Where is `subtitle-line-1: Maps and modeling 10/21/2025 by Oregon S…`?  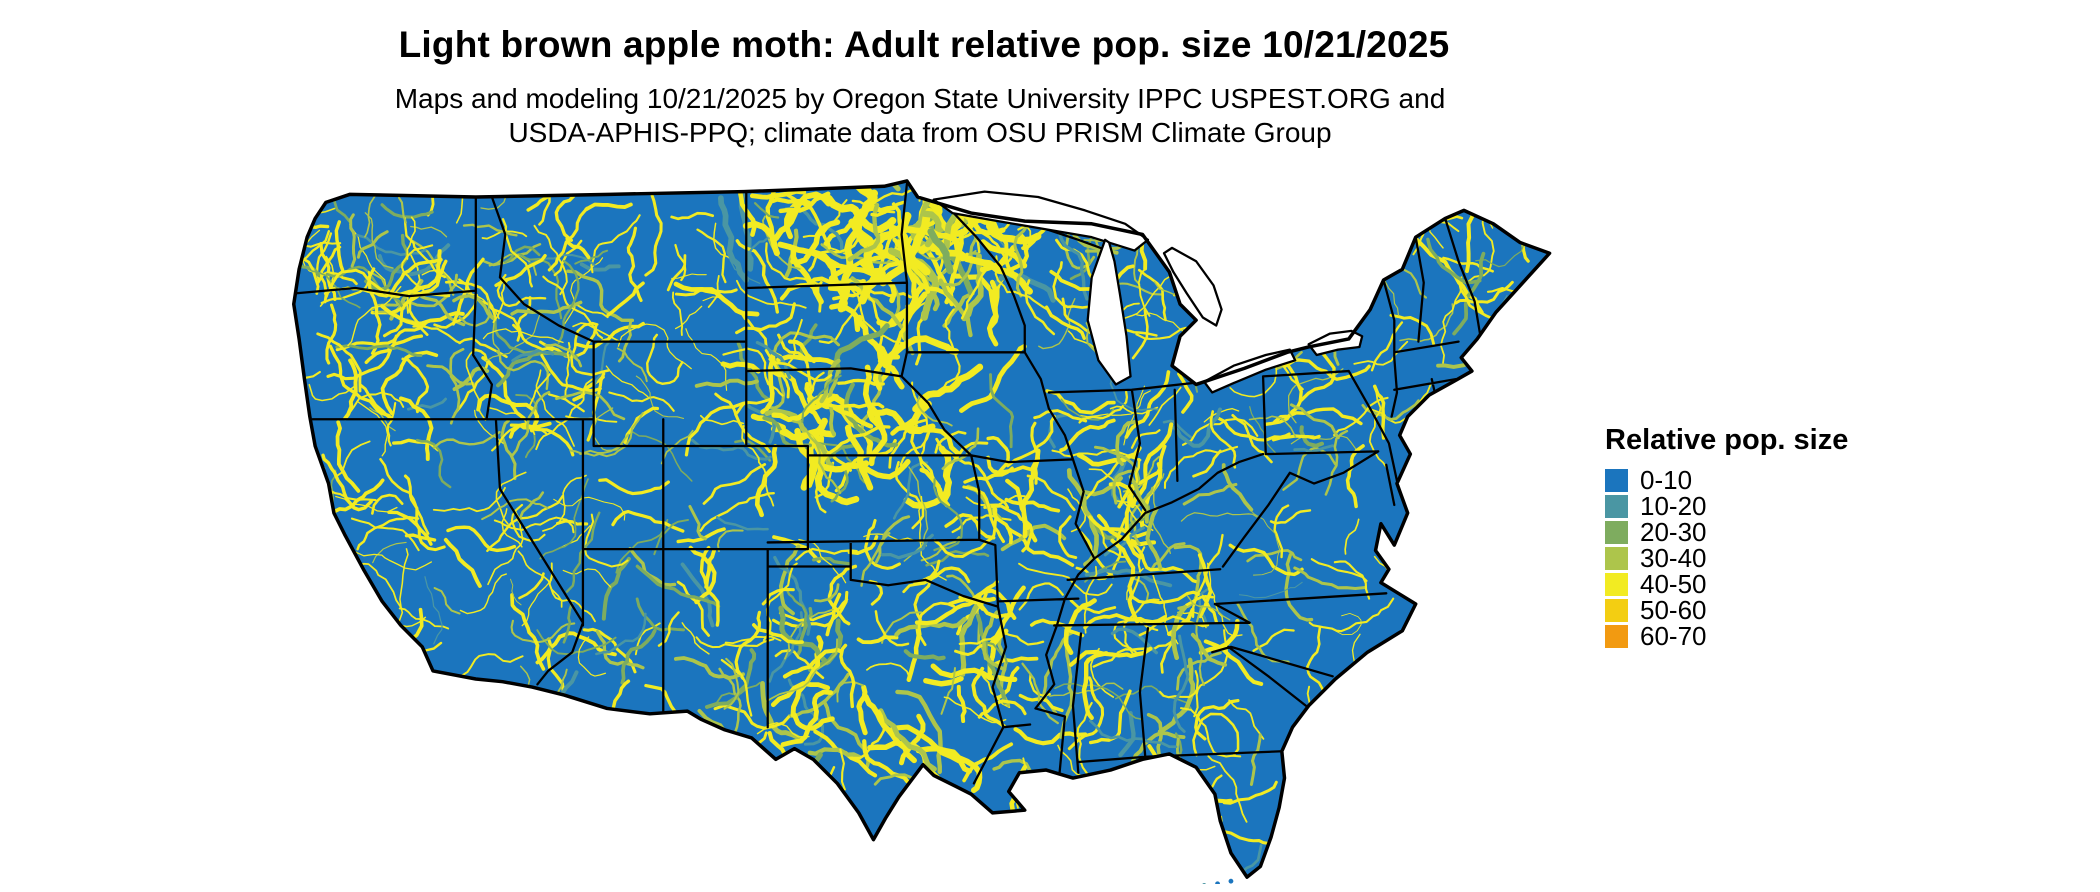 subtitle-line-1: Maps and modeling 10/21/2025 by Oregon S… is located at coordinates (920, 98).